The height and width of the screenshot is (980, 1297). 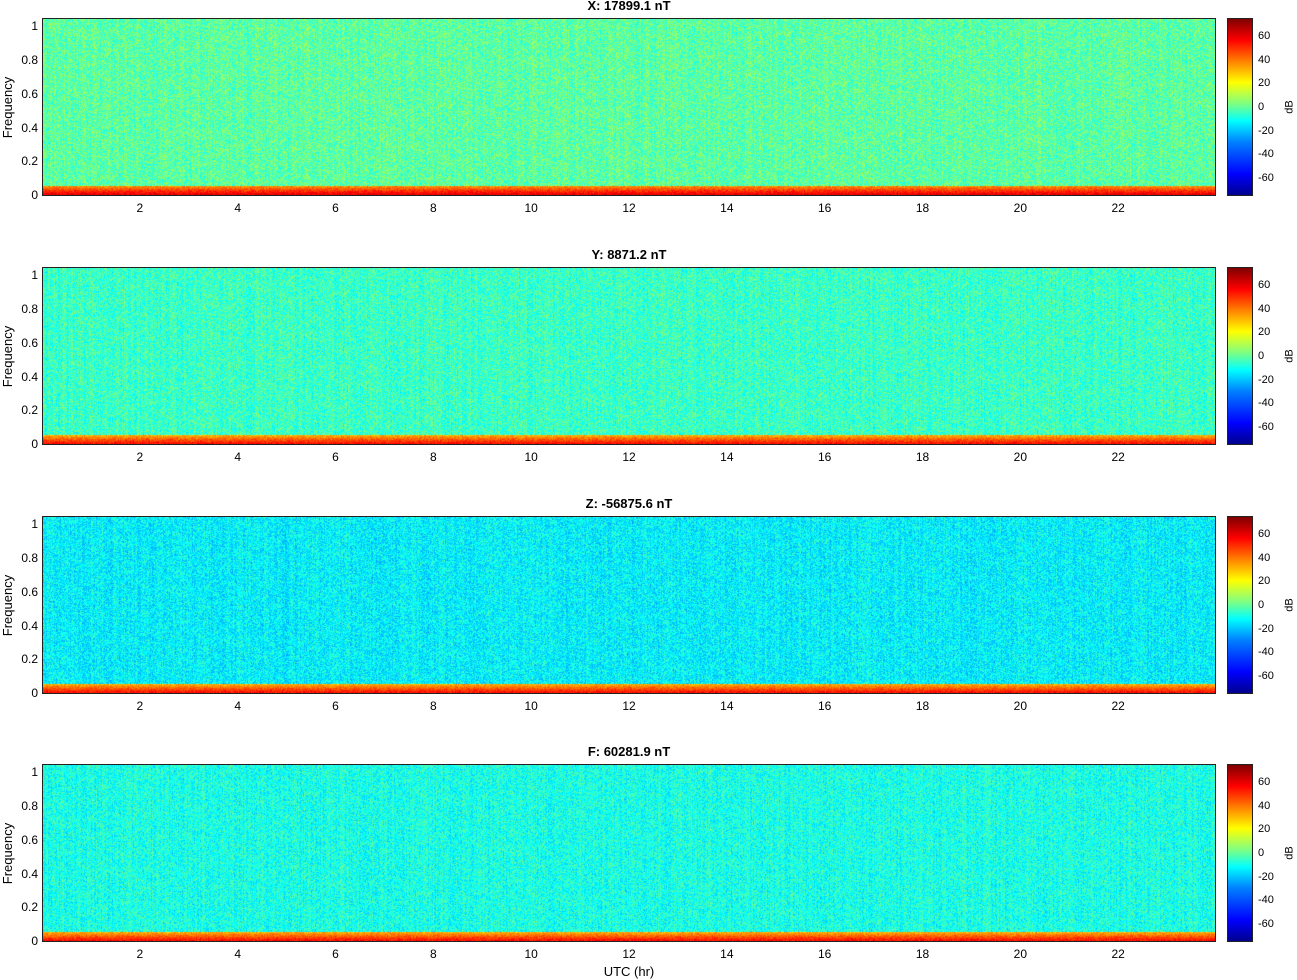 What do you see at coordinates (629, 503) in the screenshot?
I see `panel-title: Z: -56875.6 nT` at bounding box center [629, 503].